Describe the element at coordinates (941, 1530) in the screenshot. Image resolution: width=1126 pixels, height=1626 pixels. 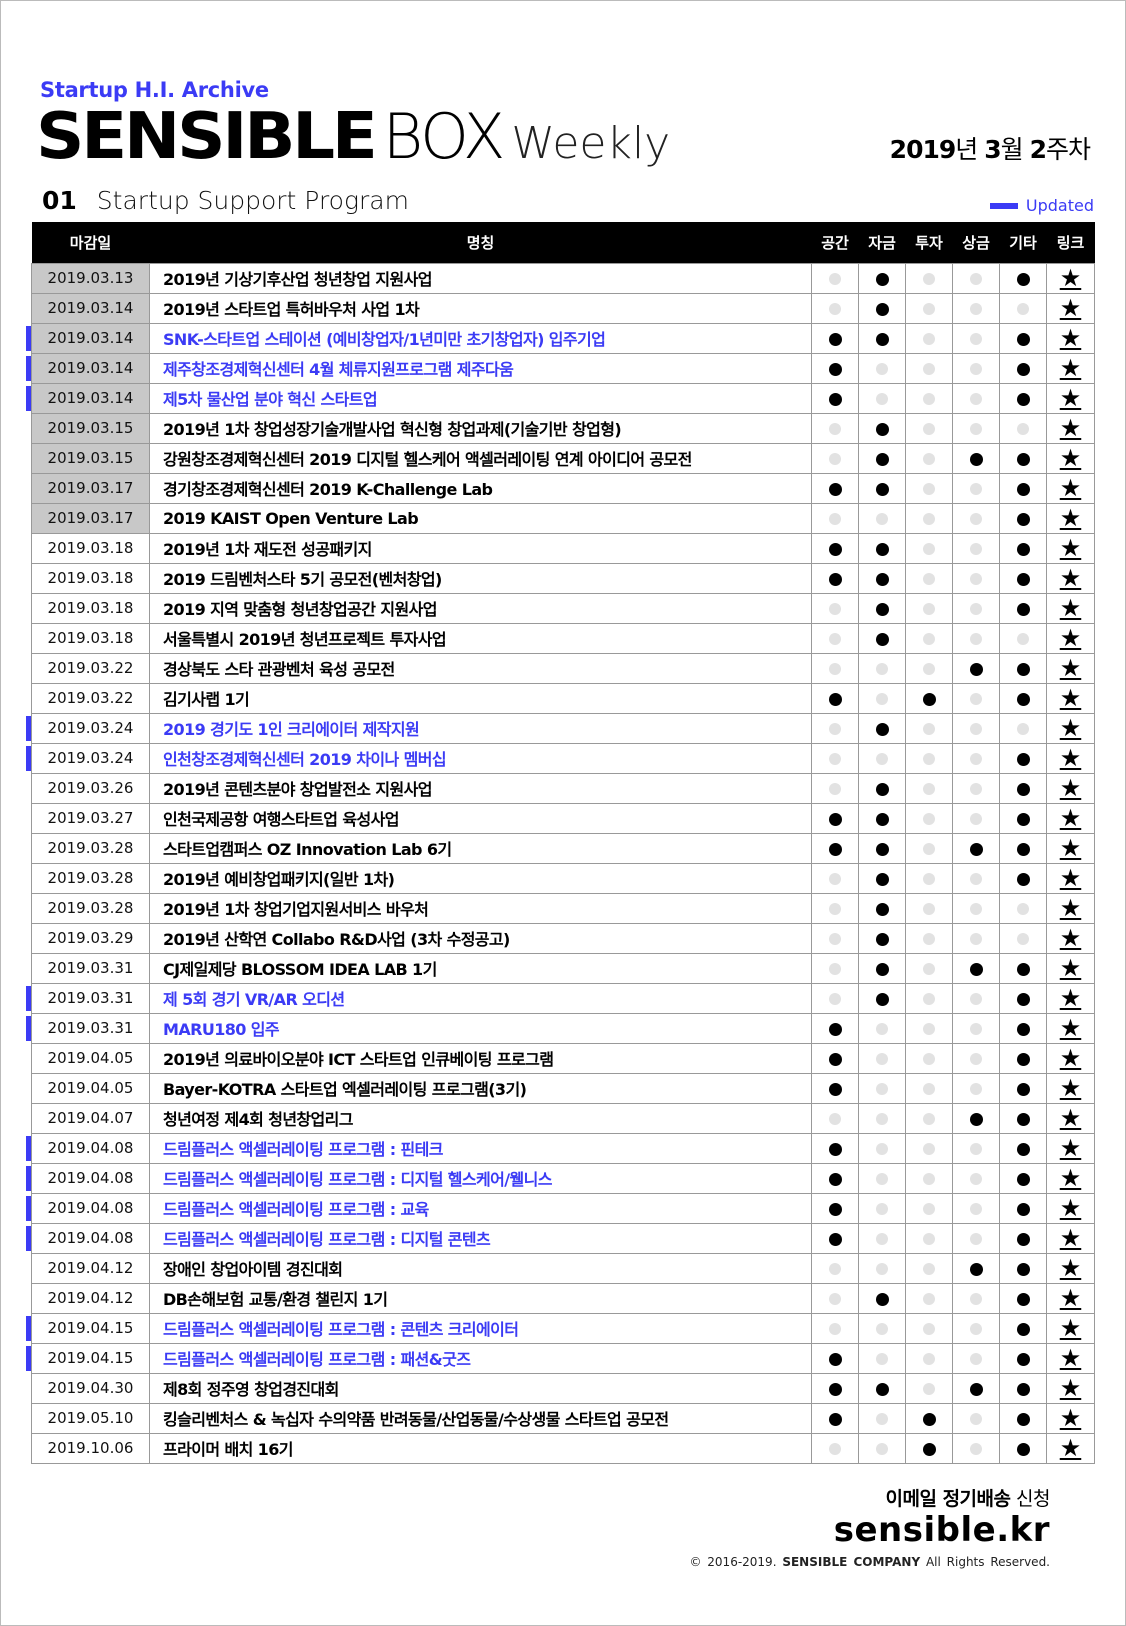
I see `site-link: sensible.kr` at that location.